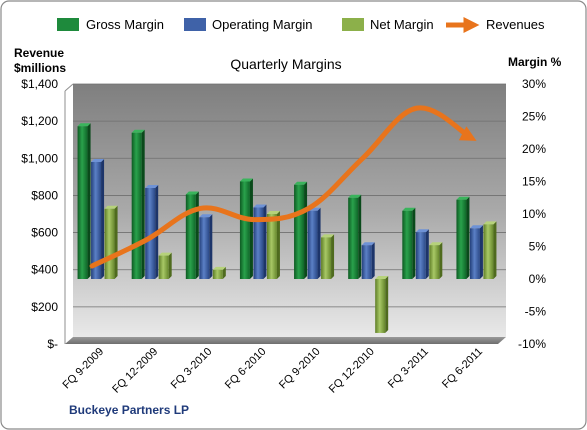 The height and width of the screenshot is (430, 587). What do you see at coordinates (44, 233) in the screenshot?
I see `left-tick-label: $600` at bounding box center [44, 233].